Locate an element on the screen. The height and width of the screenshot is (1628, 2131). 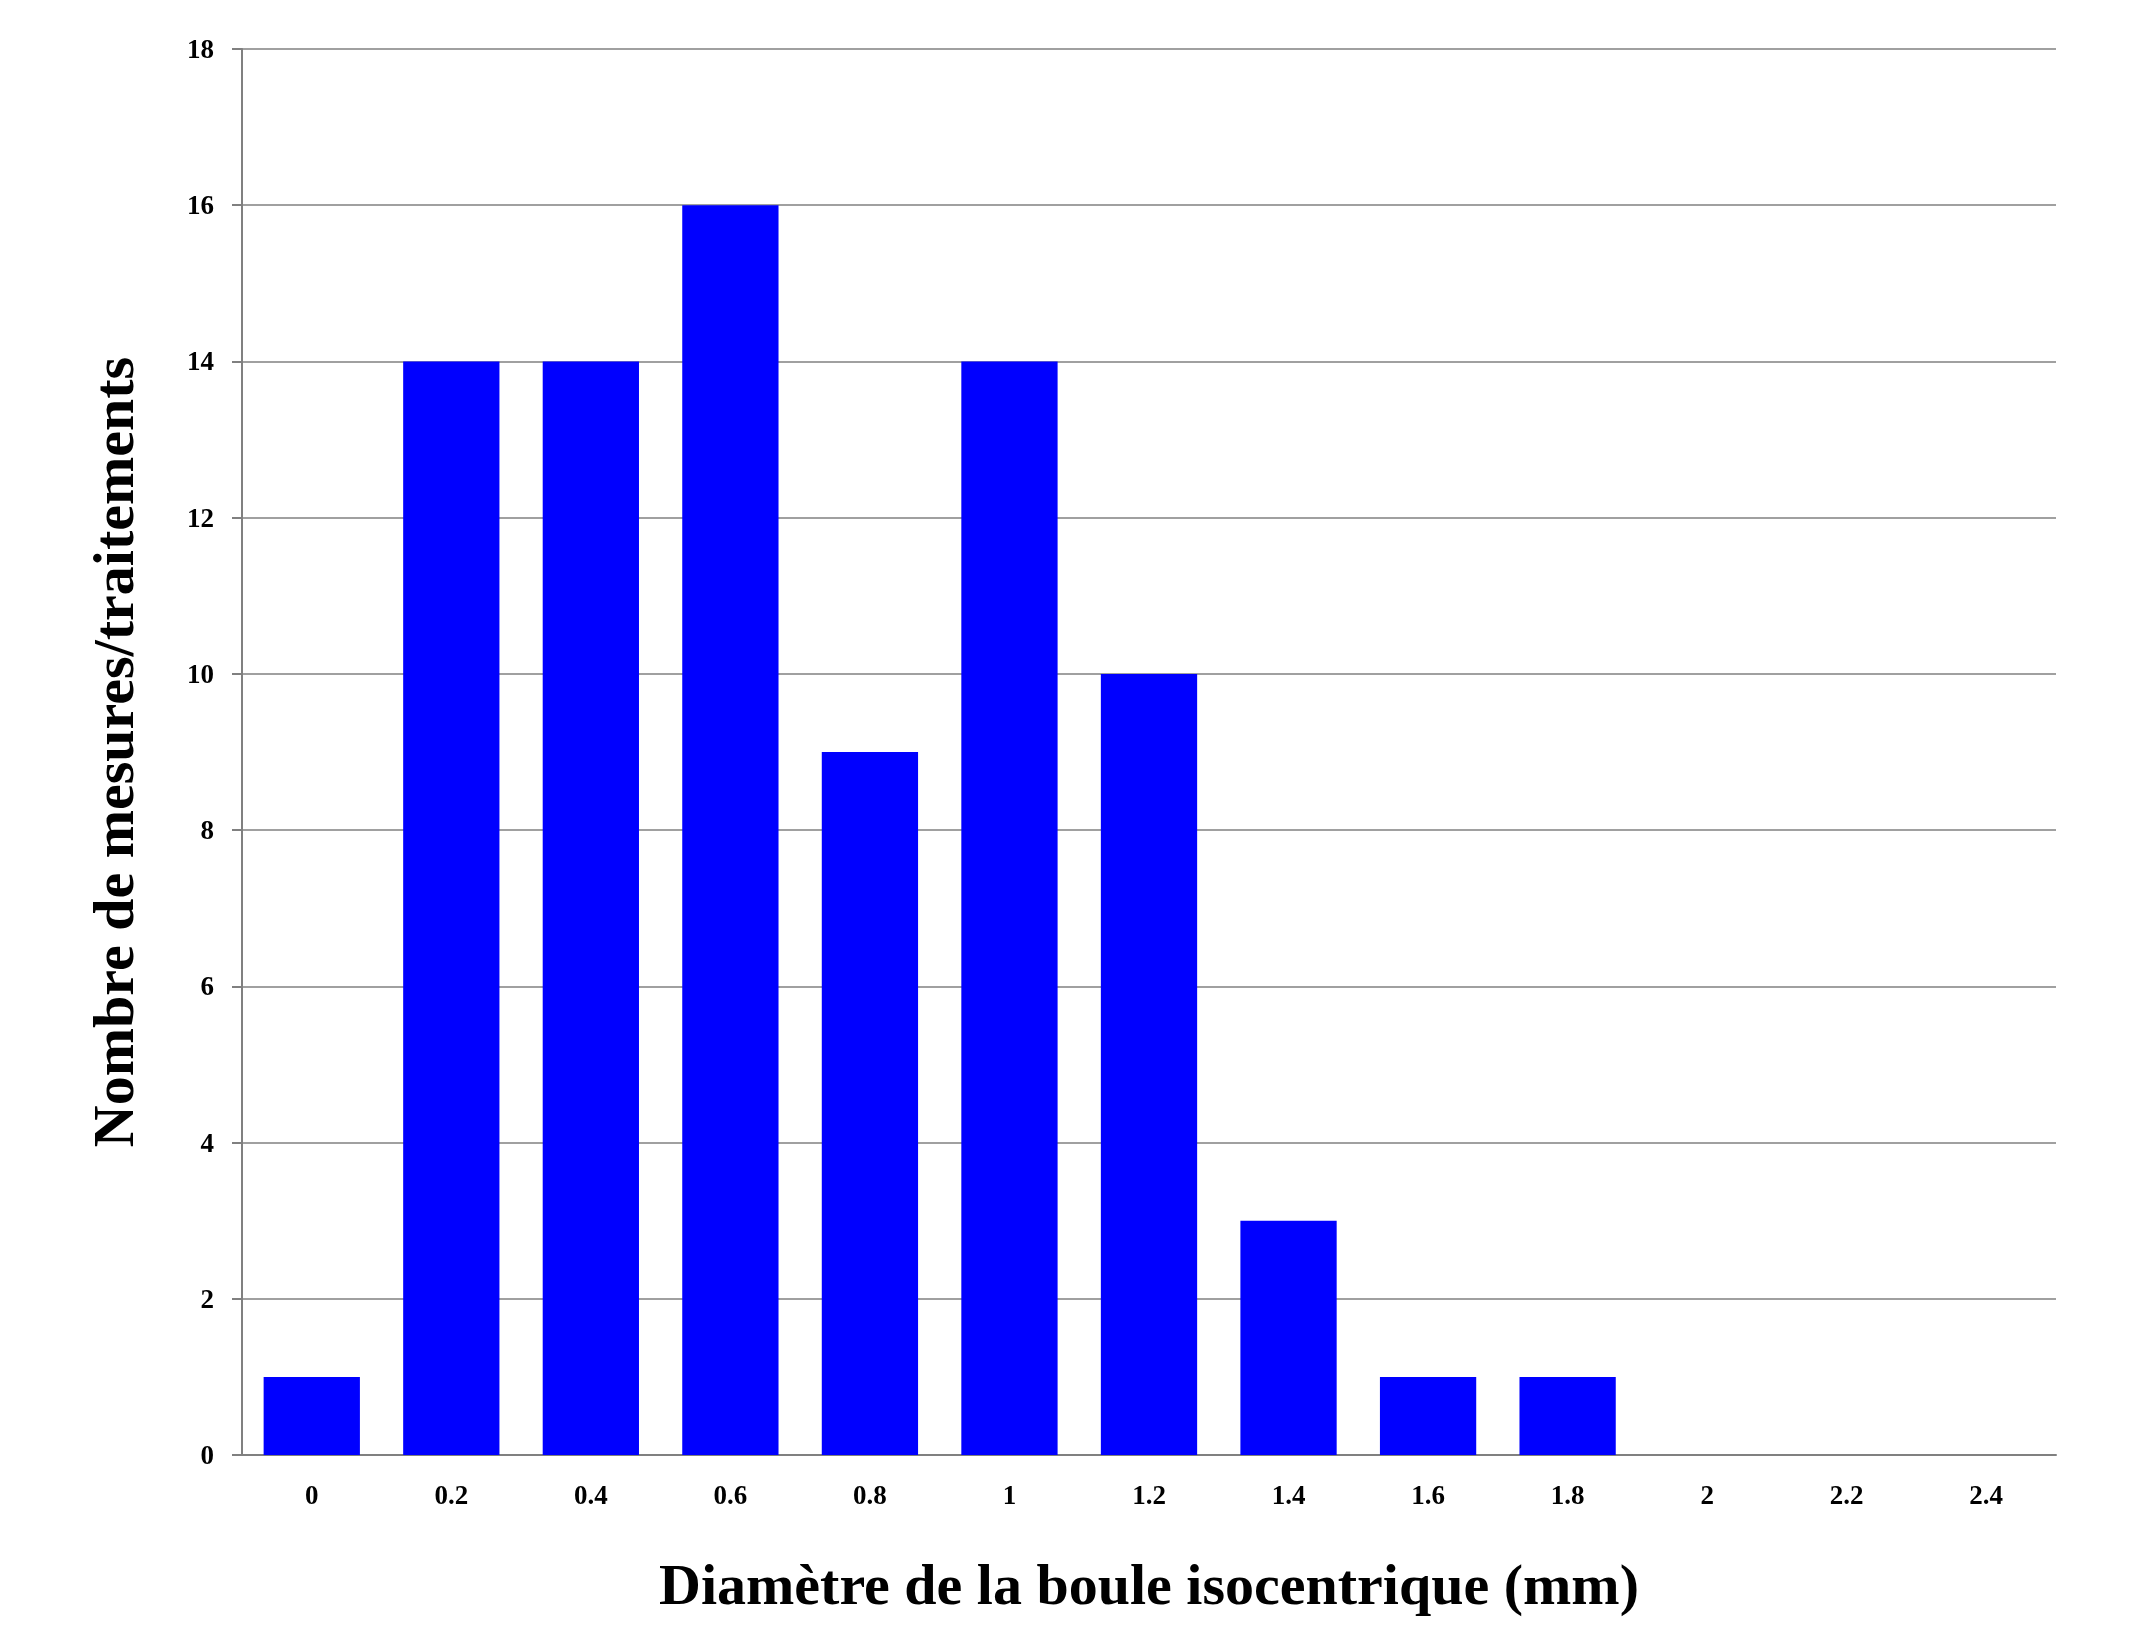
y-tick-label: 2 is located at coordinates (207, 1298).